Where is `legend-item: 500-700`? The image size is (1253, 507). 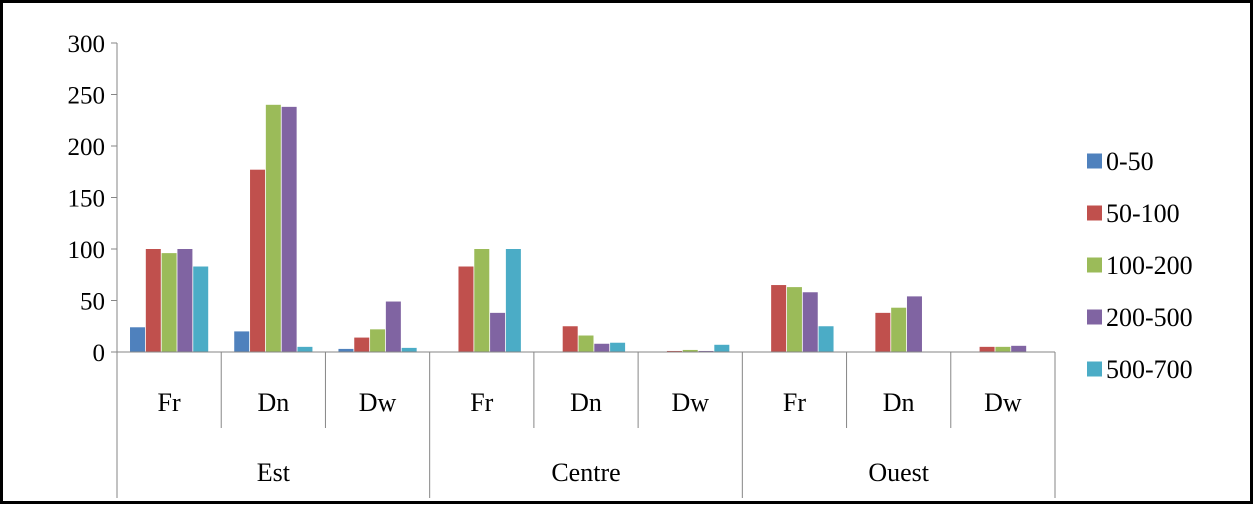 legend-item: 500-700 is located at coordinates (1140, 369).